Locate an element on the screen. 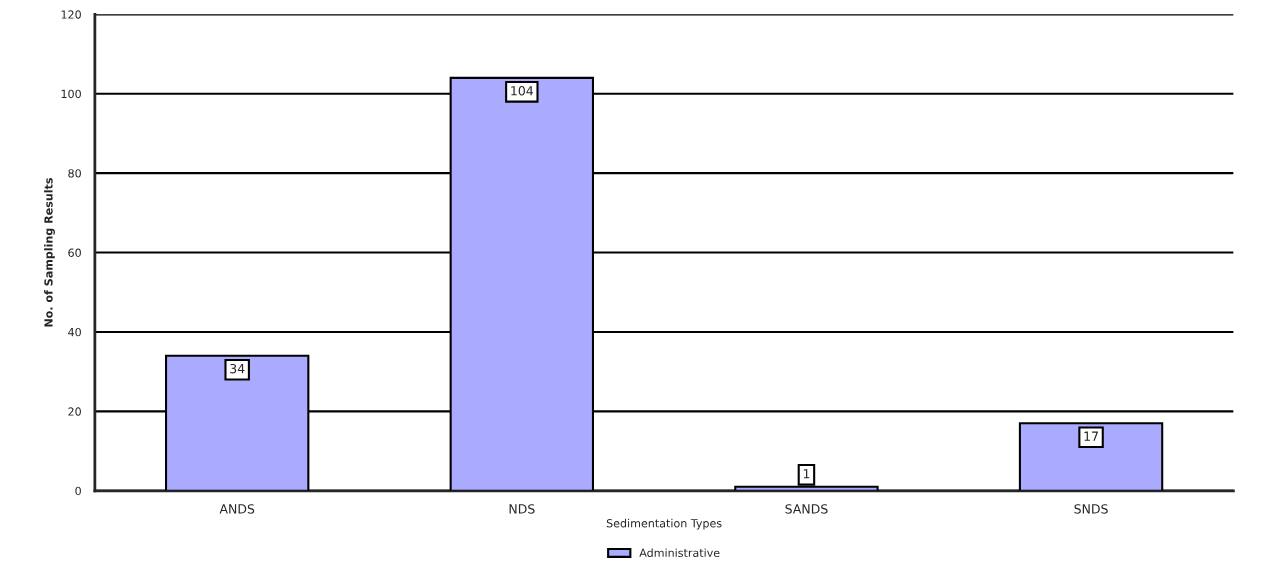 This screenshot has width=1265, height=574. data-label: 17 is located at coordinates (1091, 436).